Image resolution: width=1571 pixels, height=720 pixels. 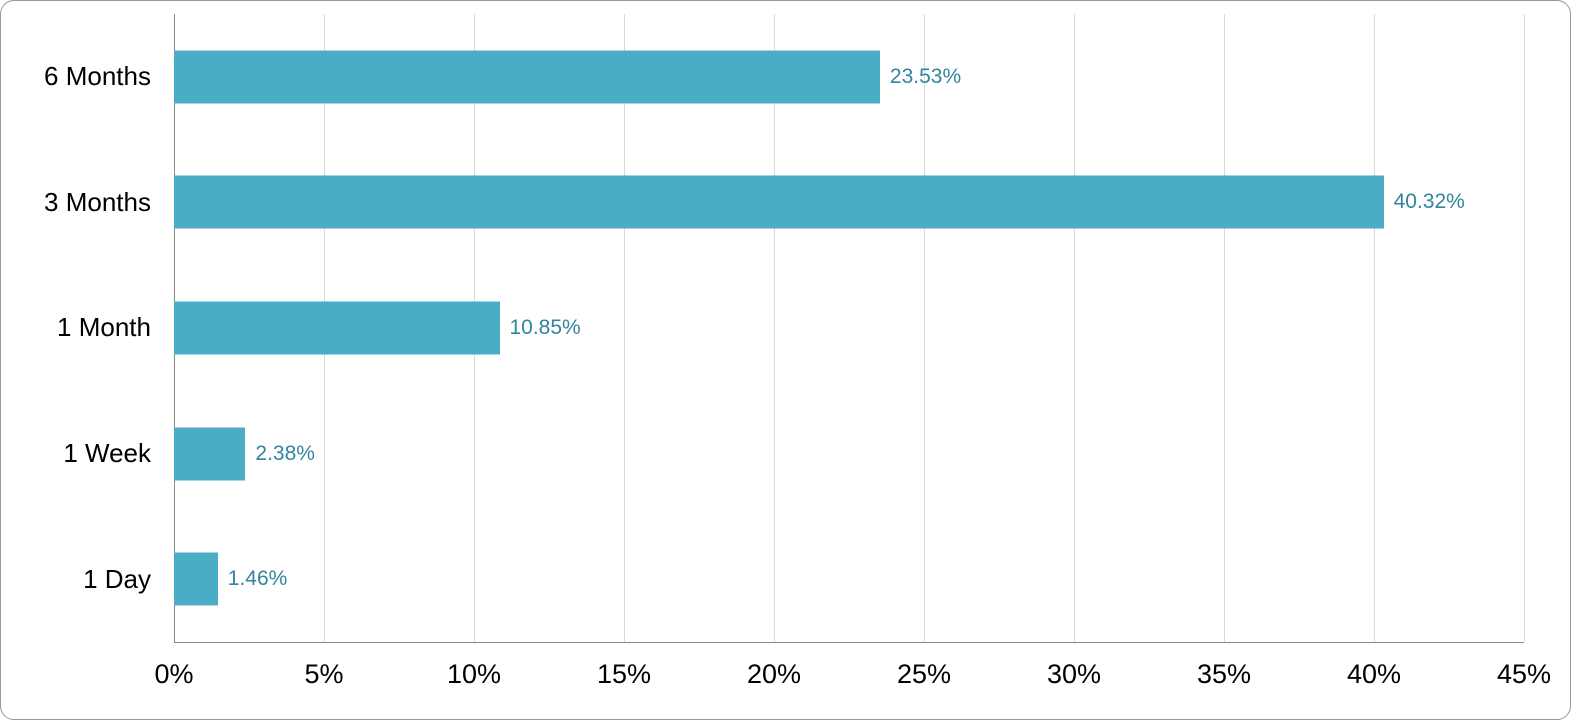 What do you see at coordinates (624, 674) in the screenshot?
I see `x-tick-label-15%: 15%` at bounding box center [624, 674].